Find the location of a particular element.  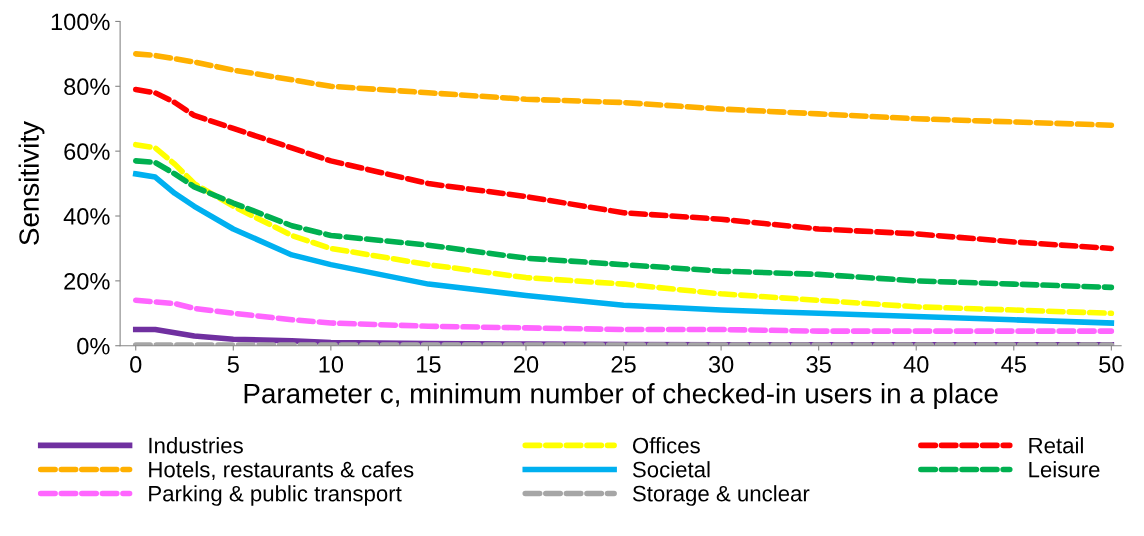

legend-label: Offices is located at coordinates (666, 445).